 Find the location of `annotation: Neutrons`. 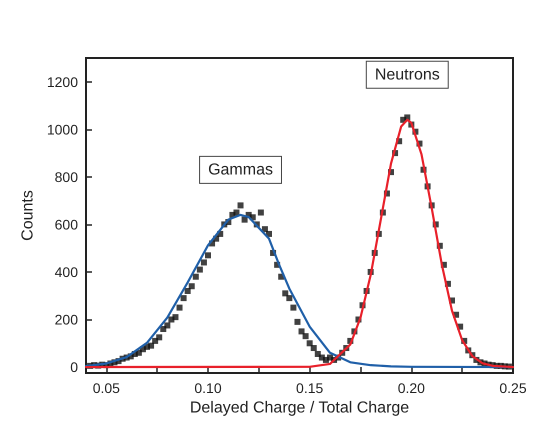

annotation: Neutrons is located at coordinates (407, 75).